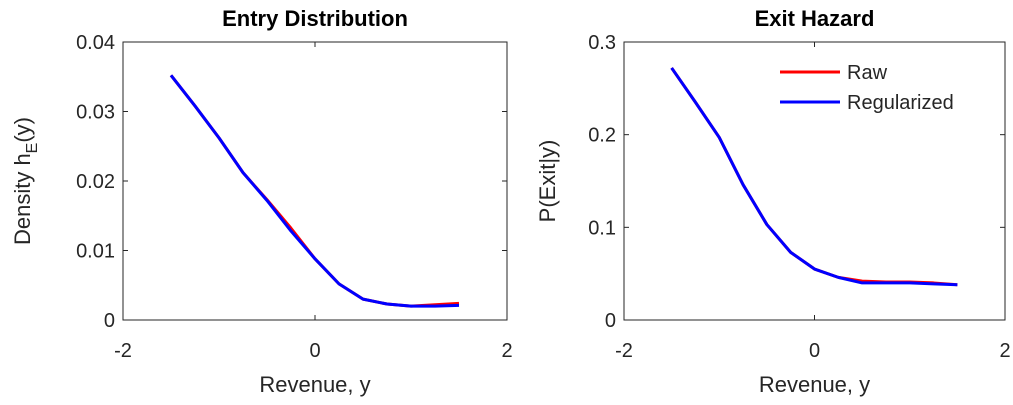 This screenshot has width=1013, height=405. I want to click on y-axis-label: Density hE(y), so click(25, 181).